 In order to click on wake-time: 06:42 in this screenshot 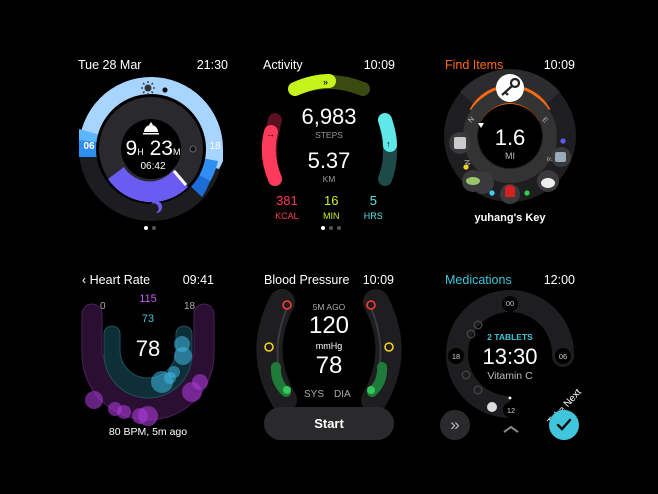, I will do `click(153, 166)`.